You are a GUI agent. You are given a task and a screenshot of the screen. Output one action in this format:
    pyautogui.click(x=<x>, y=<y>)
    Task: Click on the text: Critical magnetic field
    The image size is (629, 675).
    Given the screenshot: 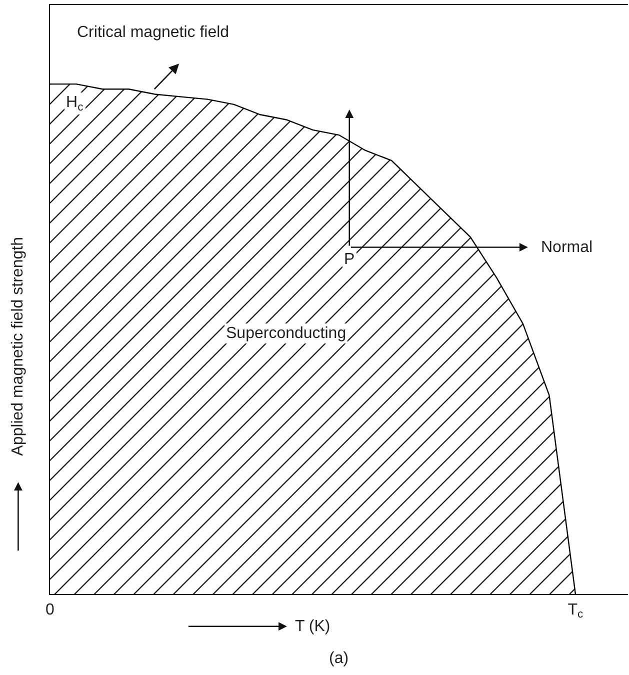 What is the action you would take?
    pyautogui.click(x=153, y=32)
    